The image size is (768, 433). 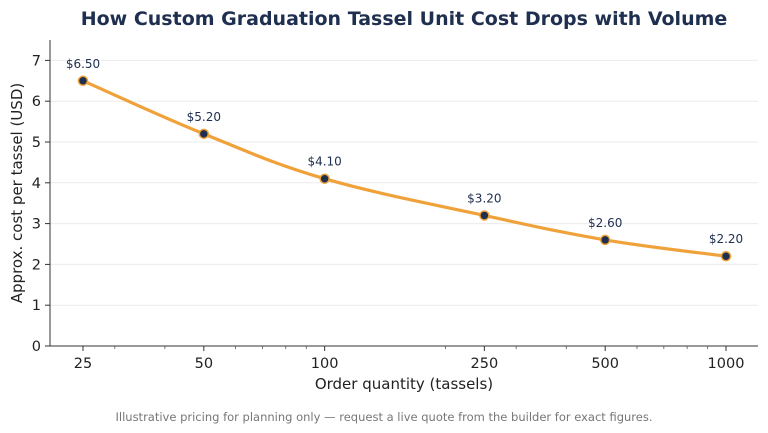 I want to click on x-tick-label-3: 250, so click(x=485, y=364).